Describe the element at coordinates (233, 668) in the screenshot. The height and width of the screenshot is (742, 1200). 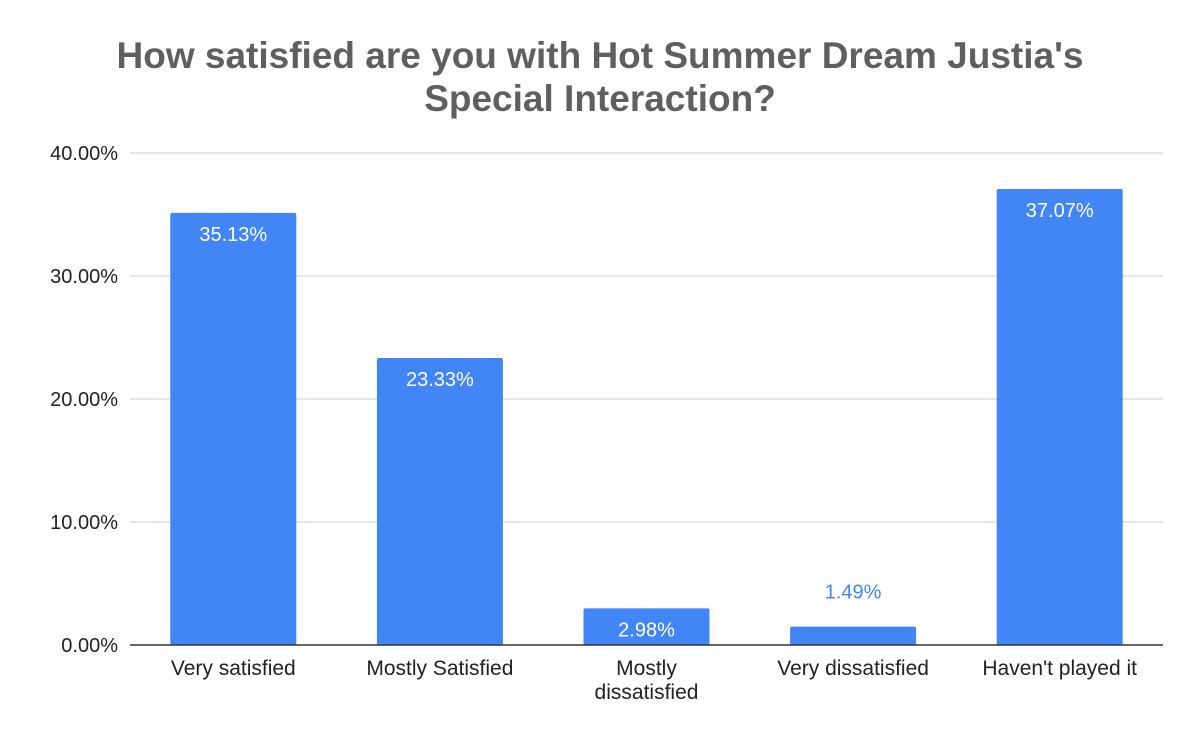
I see `x-tick-label: Very satisfied` at that location.